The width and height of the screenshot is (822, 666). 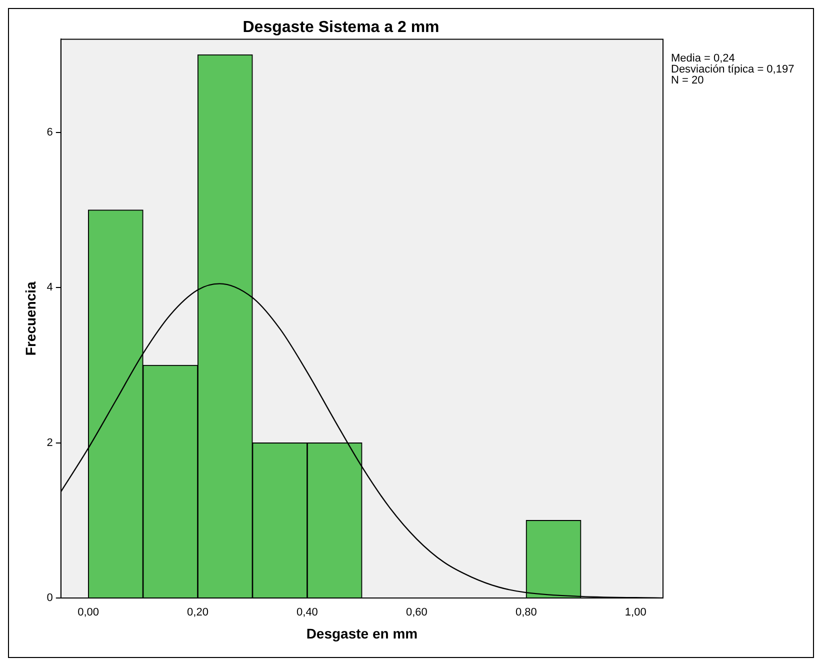 What do you see at coordinates (49, 132) in the screenshot?
I see `y-tick-label: 6` at bounding box center [49, 132].